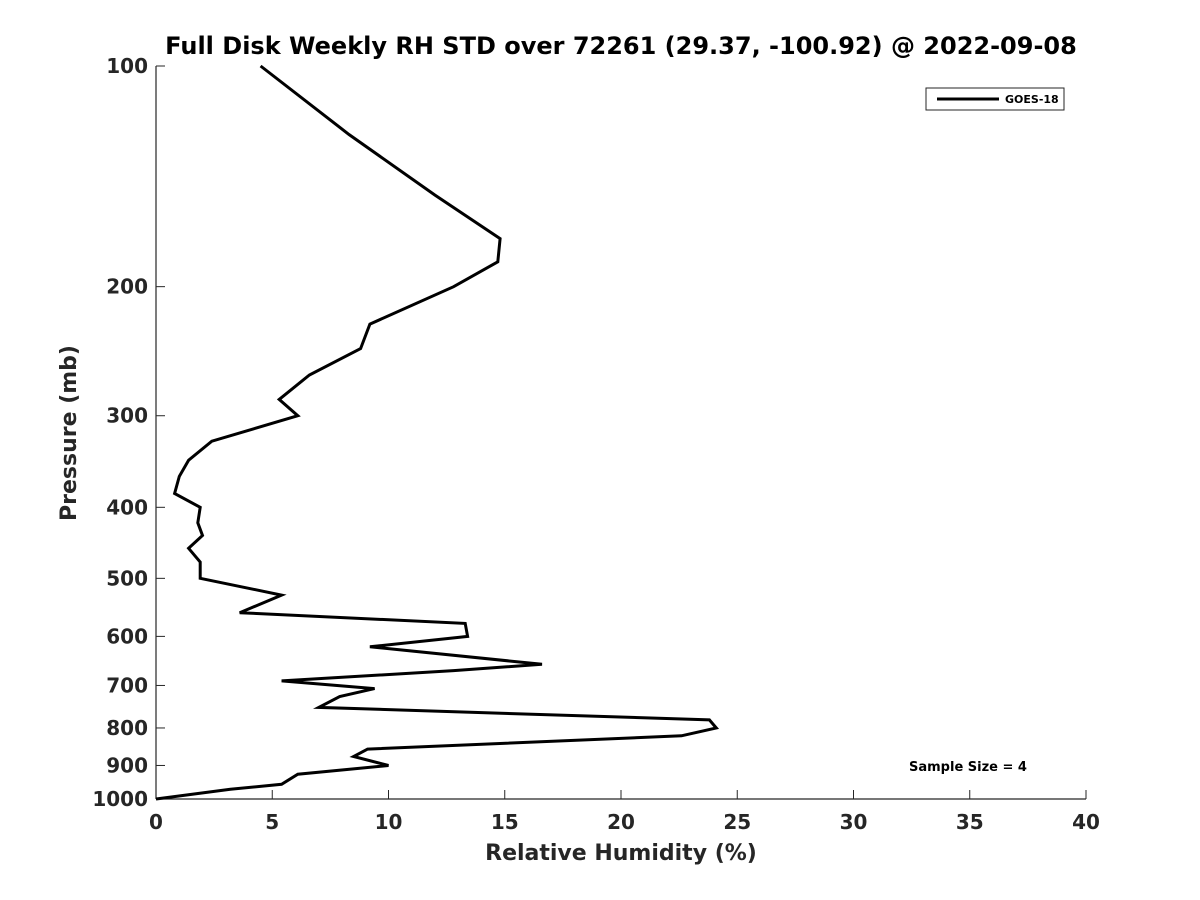 This screenshot has height=900, width=1200. Describe the element at coordinates (127, 578) in the screenshot. I see `y-tick-label: 500` at that location.